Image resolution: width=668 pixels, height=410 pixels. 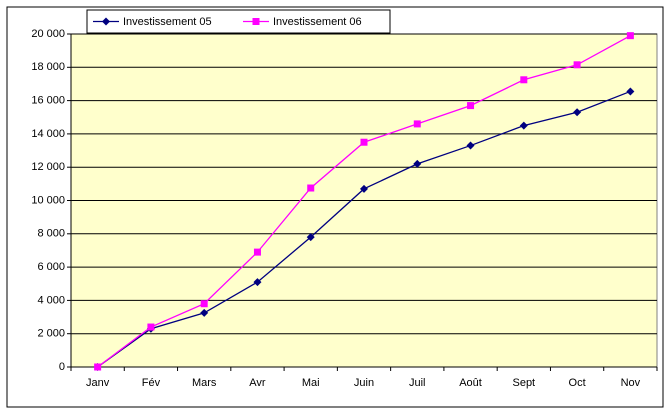 I want to click on y-tick-label: 14 000, so click(x=48, y=134).